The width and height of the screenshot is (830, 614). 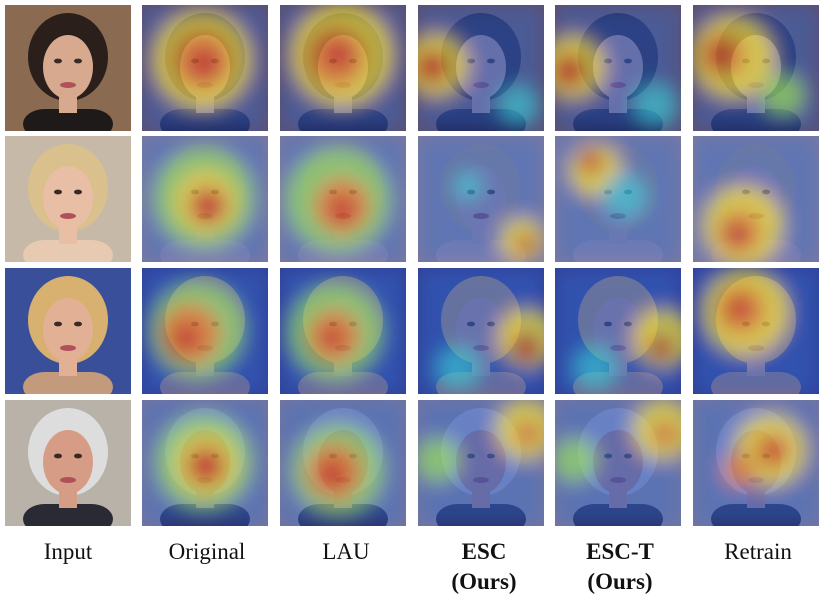 I want to click on caption-original: Original, so click(x=207, y=552).